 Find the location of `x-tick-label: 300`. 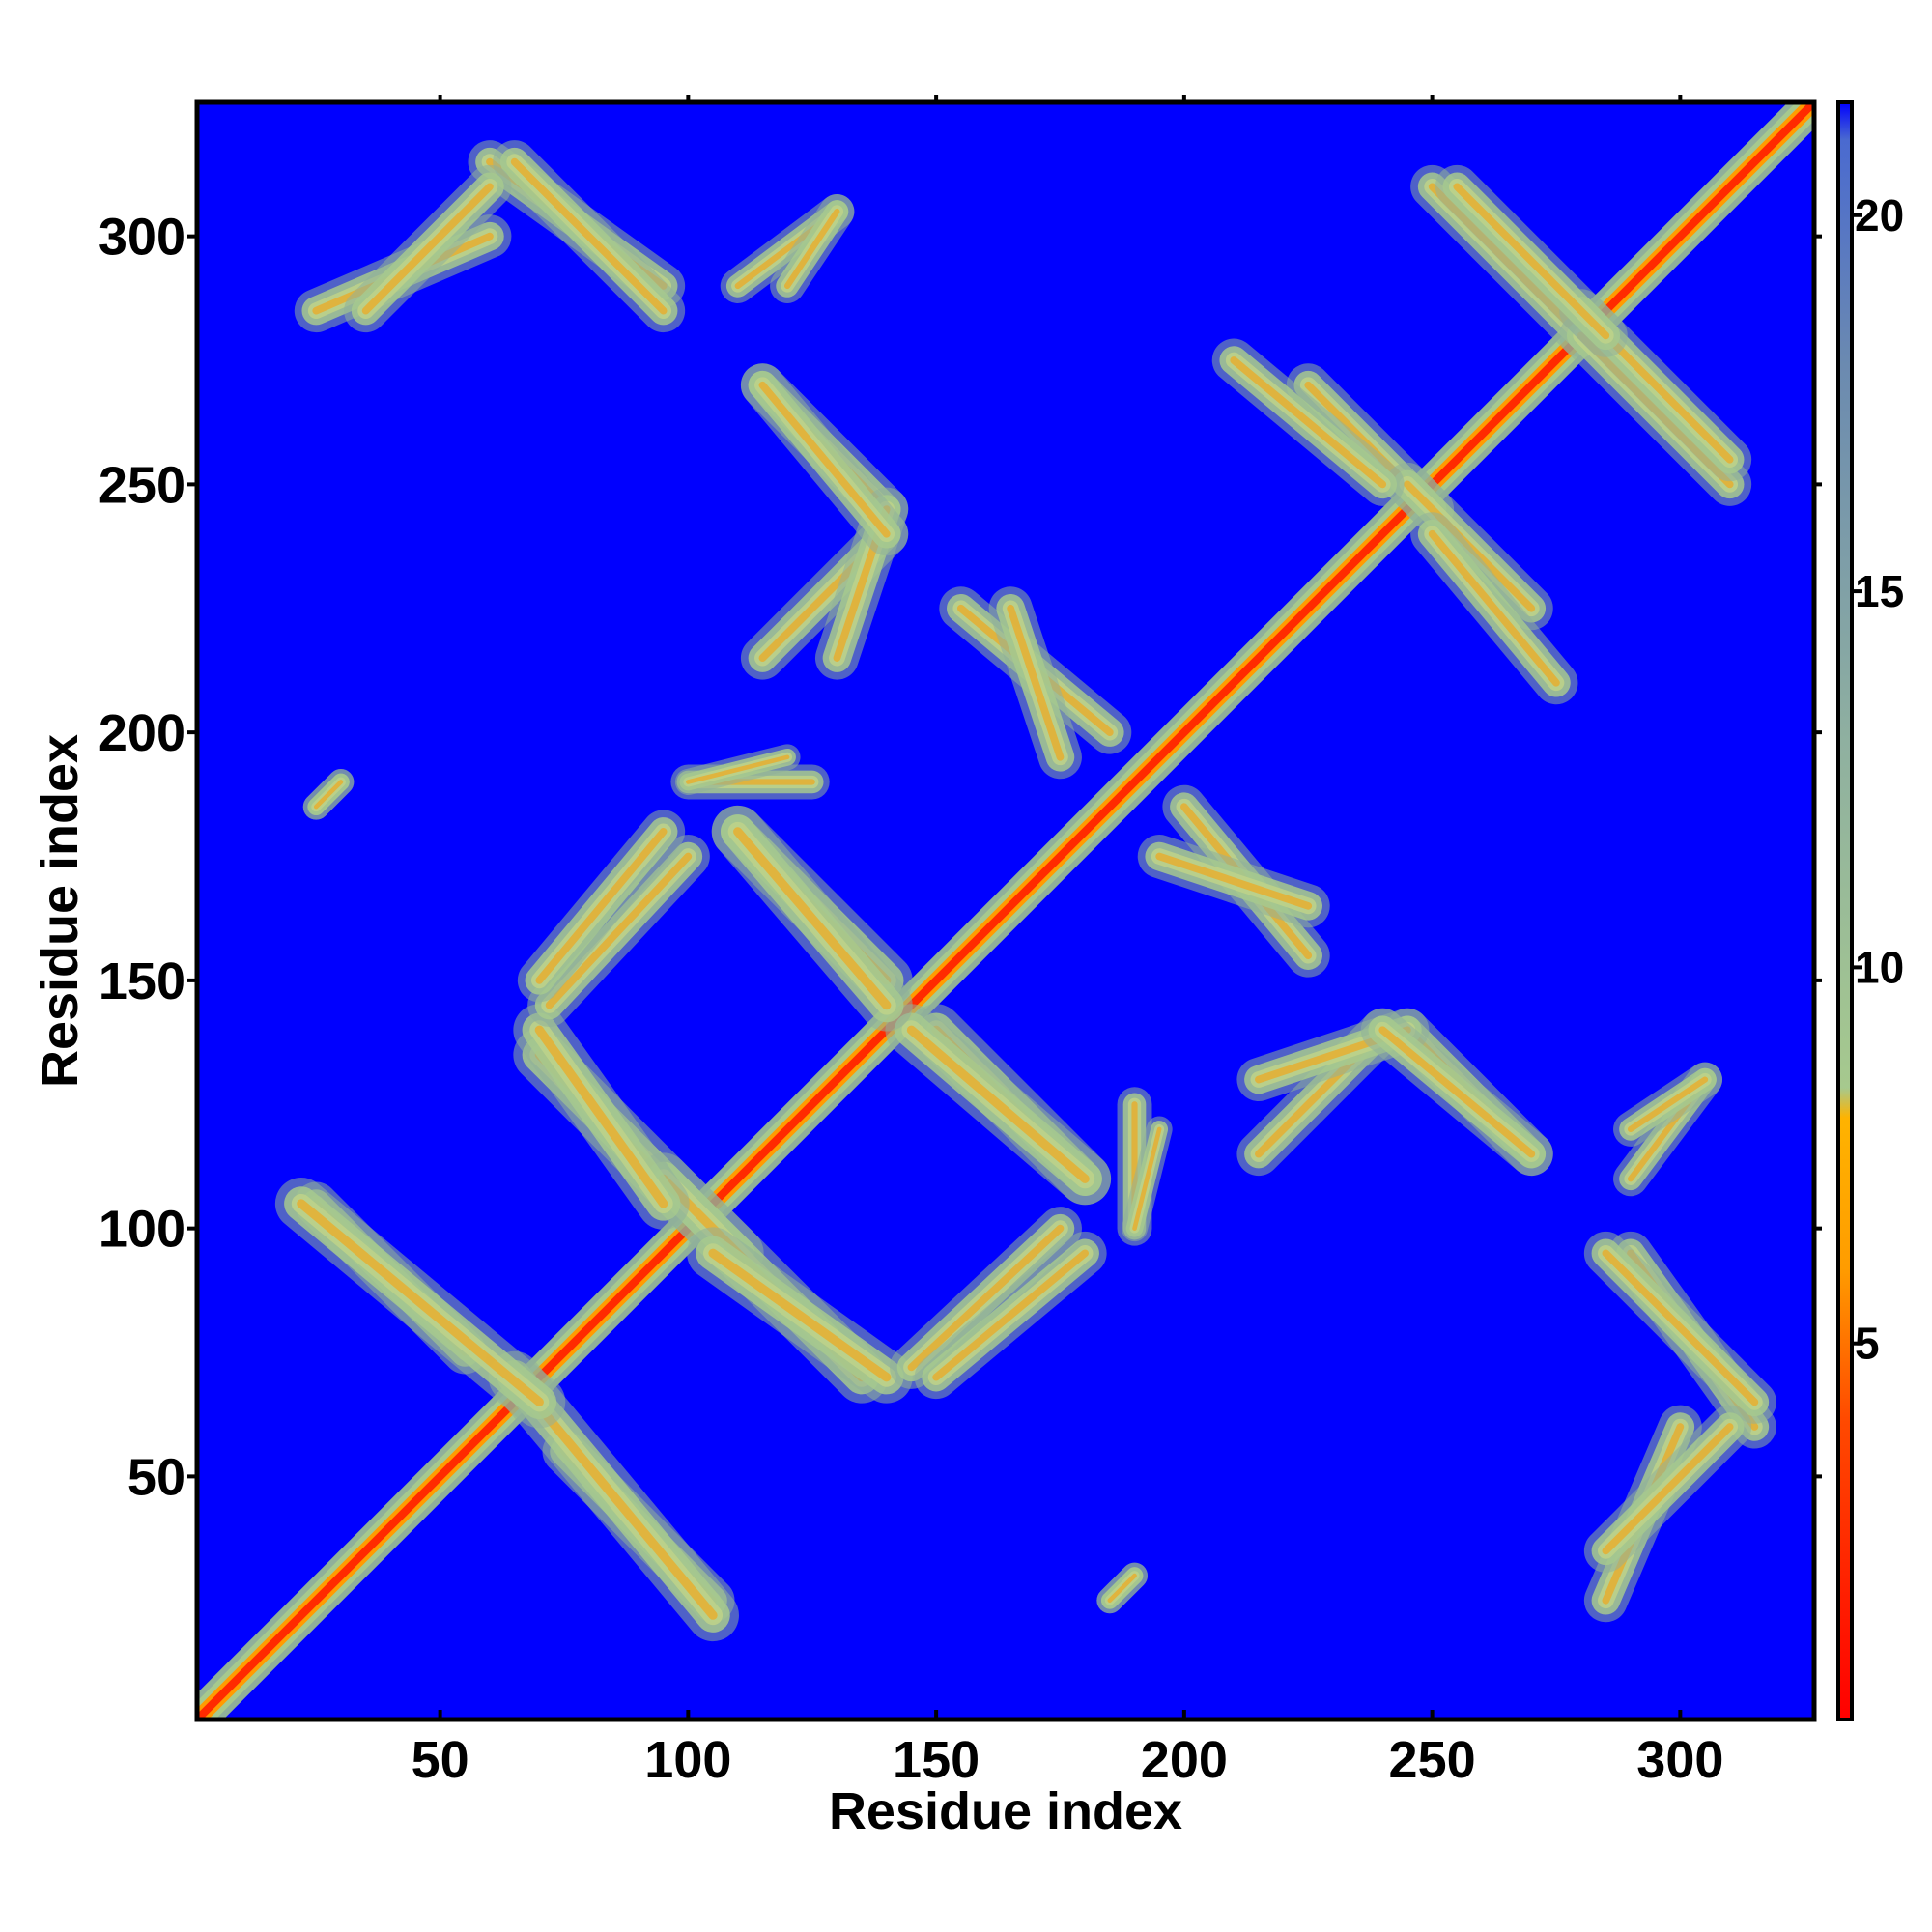

x-tick-label: 300 is located at coordinates (1679, 1760).